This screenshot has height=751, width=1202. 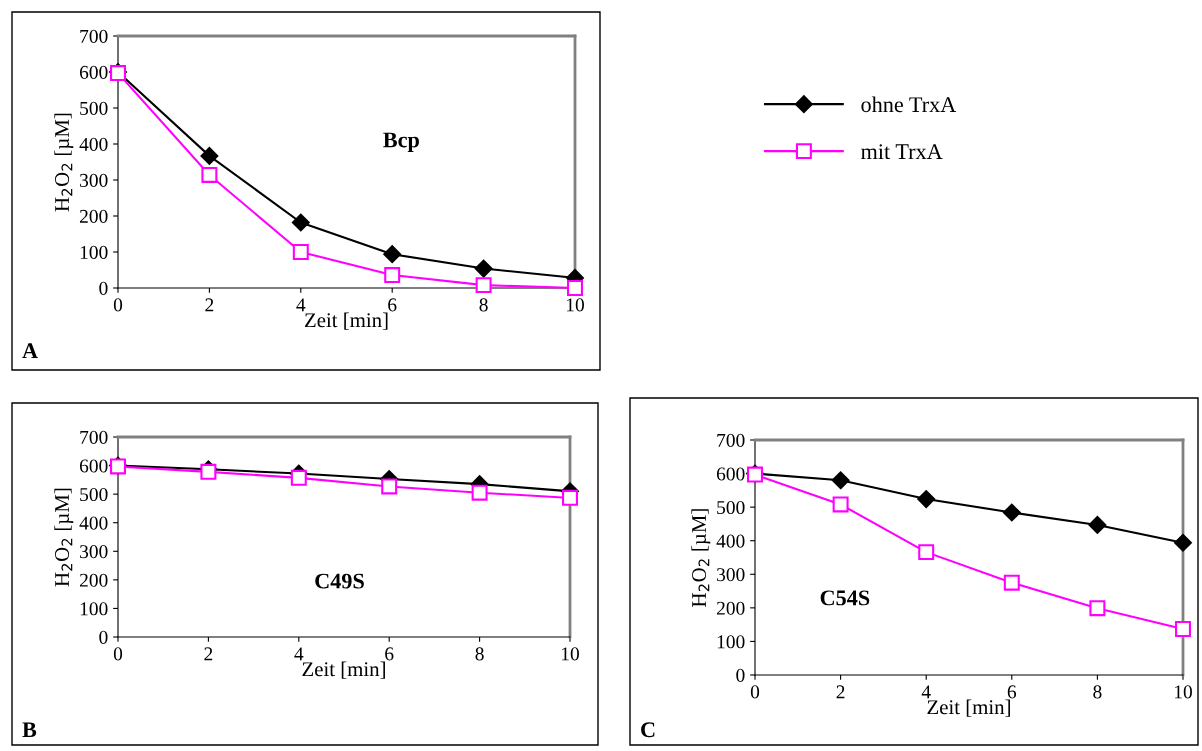 What do you see at coordinates (29, 730) in the screenshot?
I see `text: B` at bounding box center [29, 730].